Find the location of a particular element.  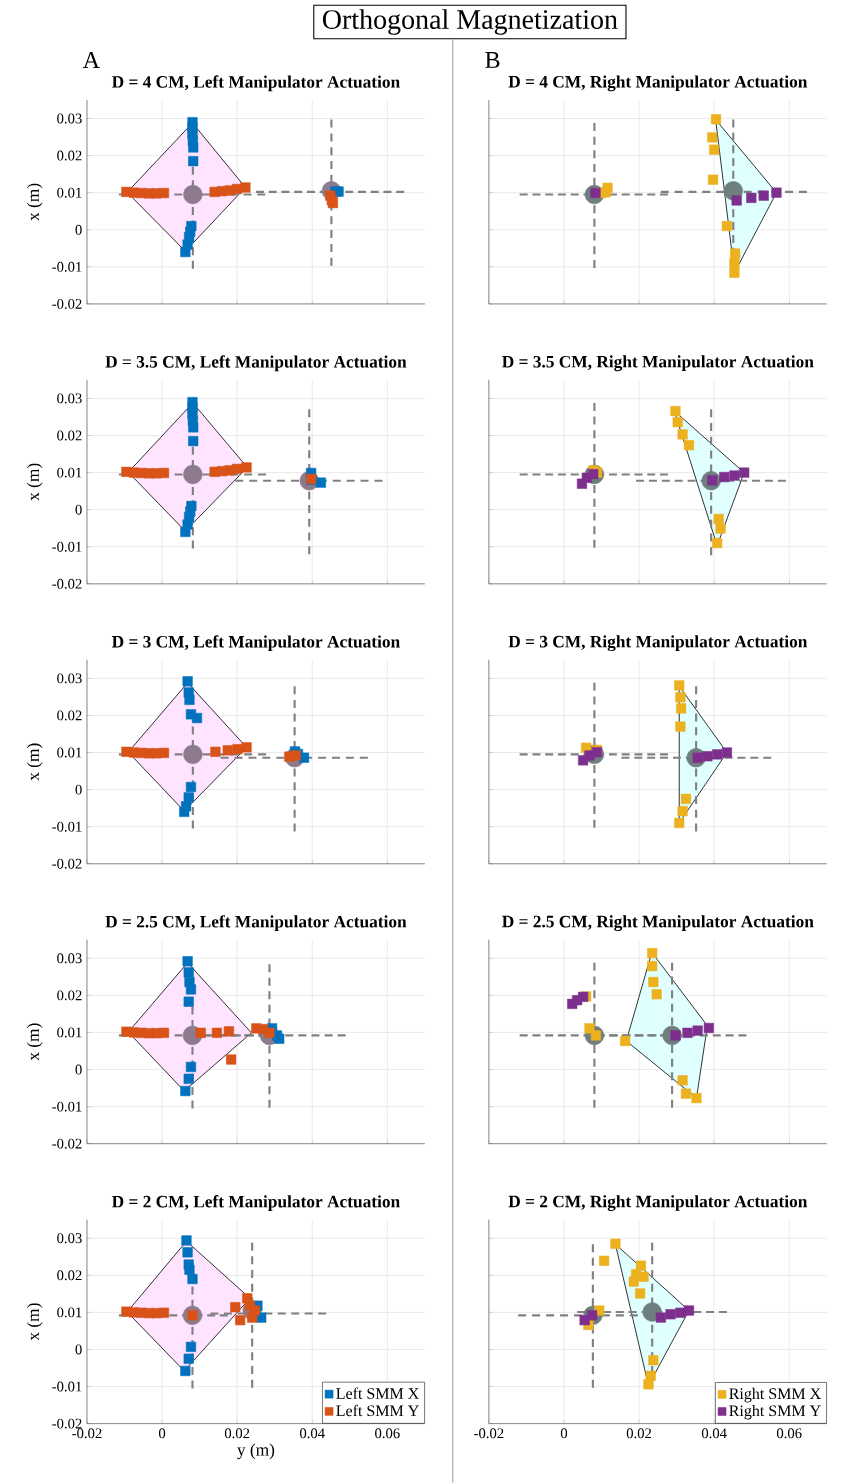

chart-title: D = 2.5 CM, Left Manipulator Actuation is located at coordinates (256, 923).